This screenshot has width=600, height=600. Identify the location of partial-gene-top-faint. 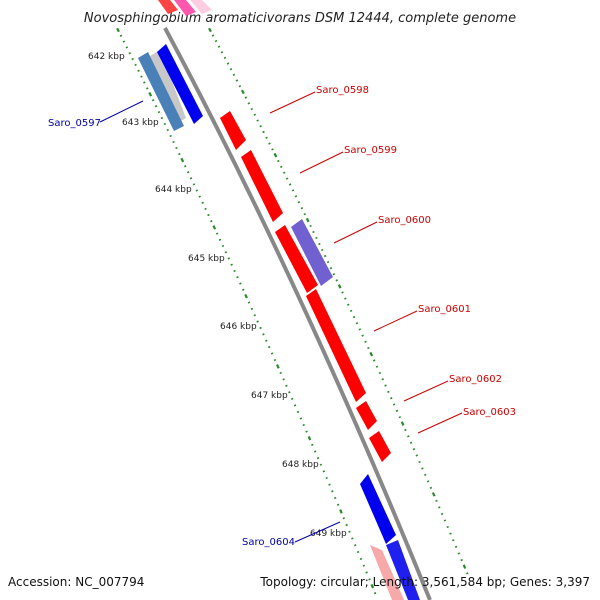
(201, 7).